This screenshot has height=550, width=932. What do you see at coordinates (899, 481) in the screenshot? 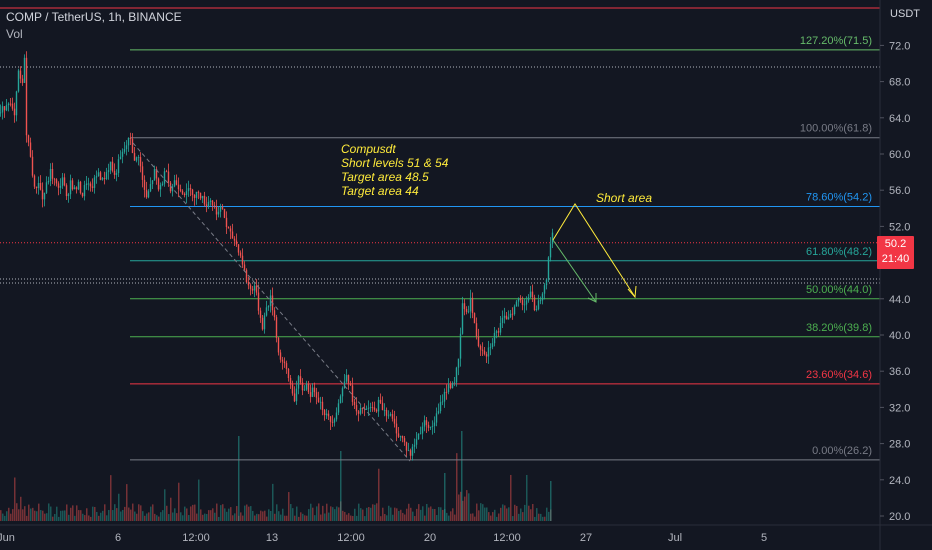
I see `price-tick-label: 24.0` at bounding box center [899, 481].